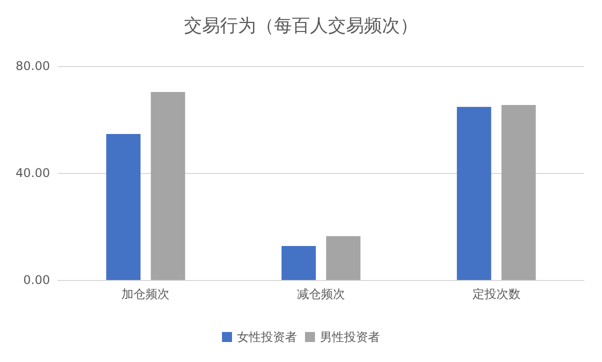 The height and width of the screenshot is (362, 602). I want to click on y-tick-label: 80.00, so click(33, 66).